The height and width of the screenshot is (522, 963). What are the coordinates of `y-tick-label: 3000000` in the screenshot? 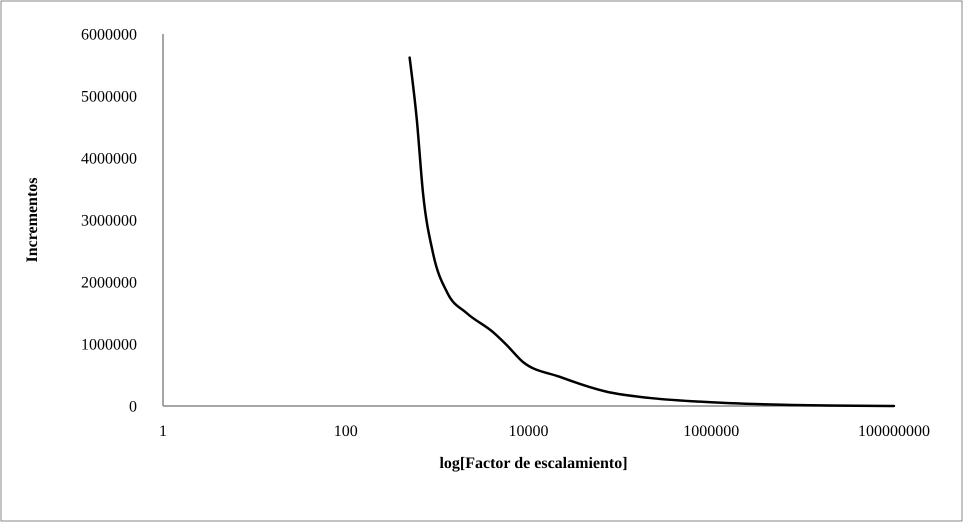 It's located at (109, 221).